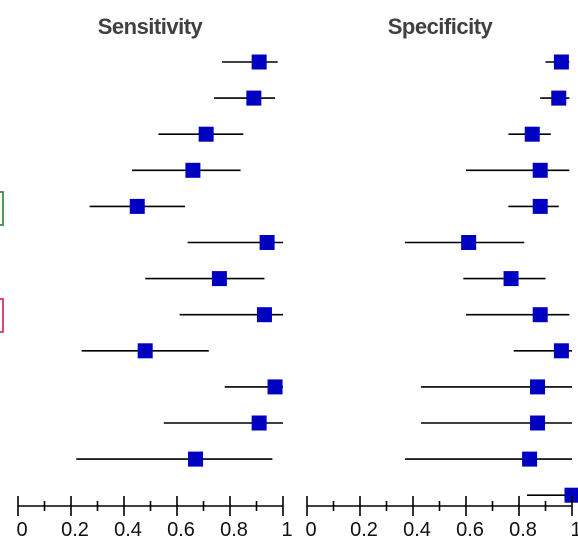  Describe the element at coordinates (151, 26) in the screenshot. I see `sensitivity-title: Sensitivity` at that location.